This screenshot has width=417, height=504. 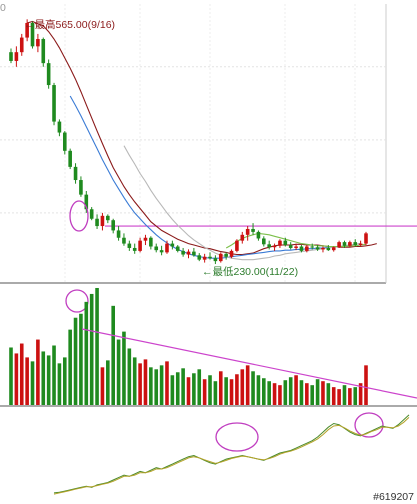 I want to click on watermark-id: #619207, so click(x=393, y=497).